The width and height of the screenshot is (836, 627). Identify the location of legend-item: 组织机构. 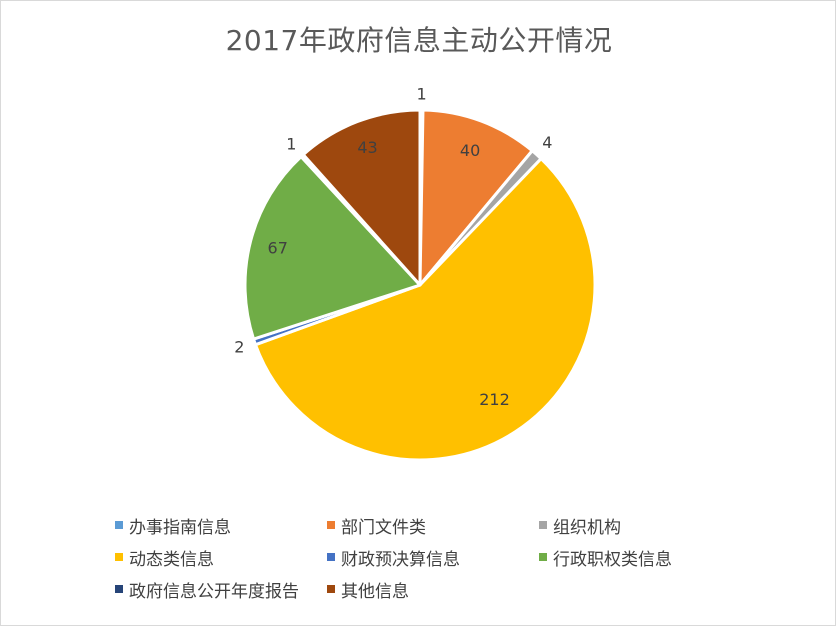
(645, 525).